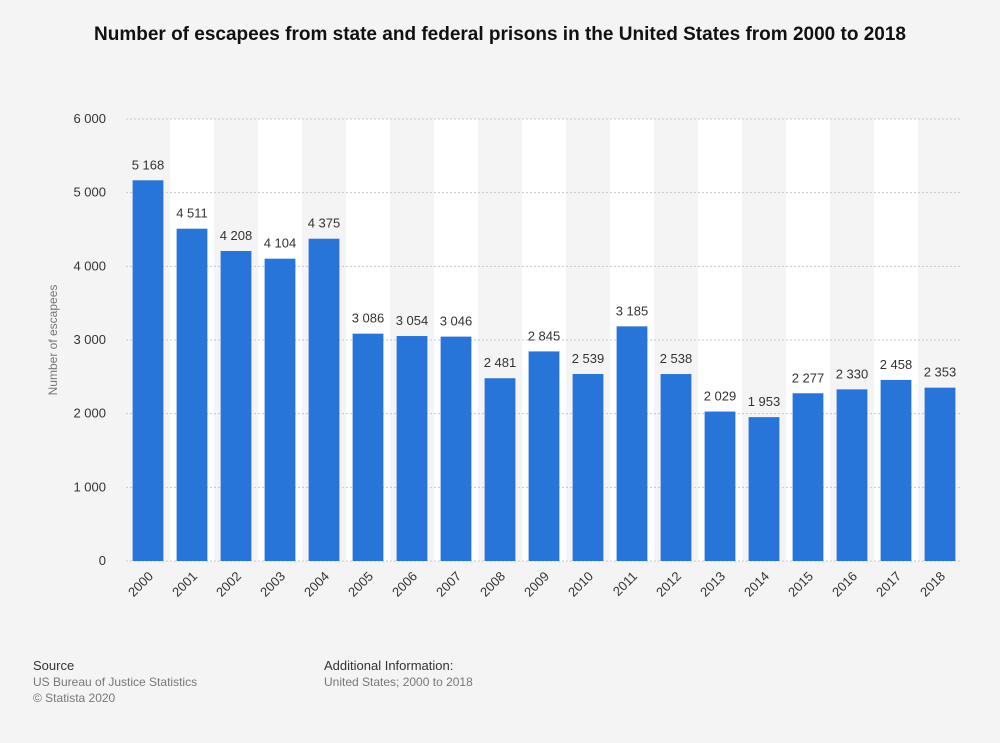 The height and width of the screenshot is (743, 1000). I want to click on value-label: 2 845, so click(544, 335).